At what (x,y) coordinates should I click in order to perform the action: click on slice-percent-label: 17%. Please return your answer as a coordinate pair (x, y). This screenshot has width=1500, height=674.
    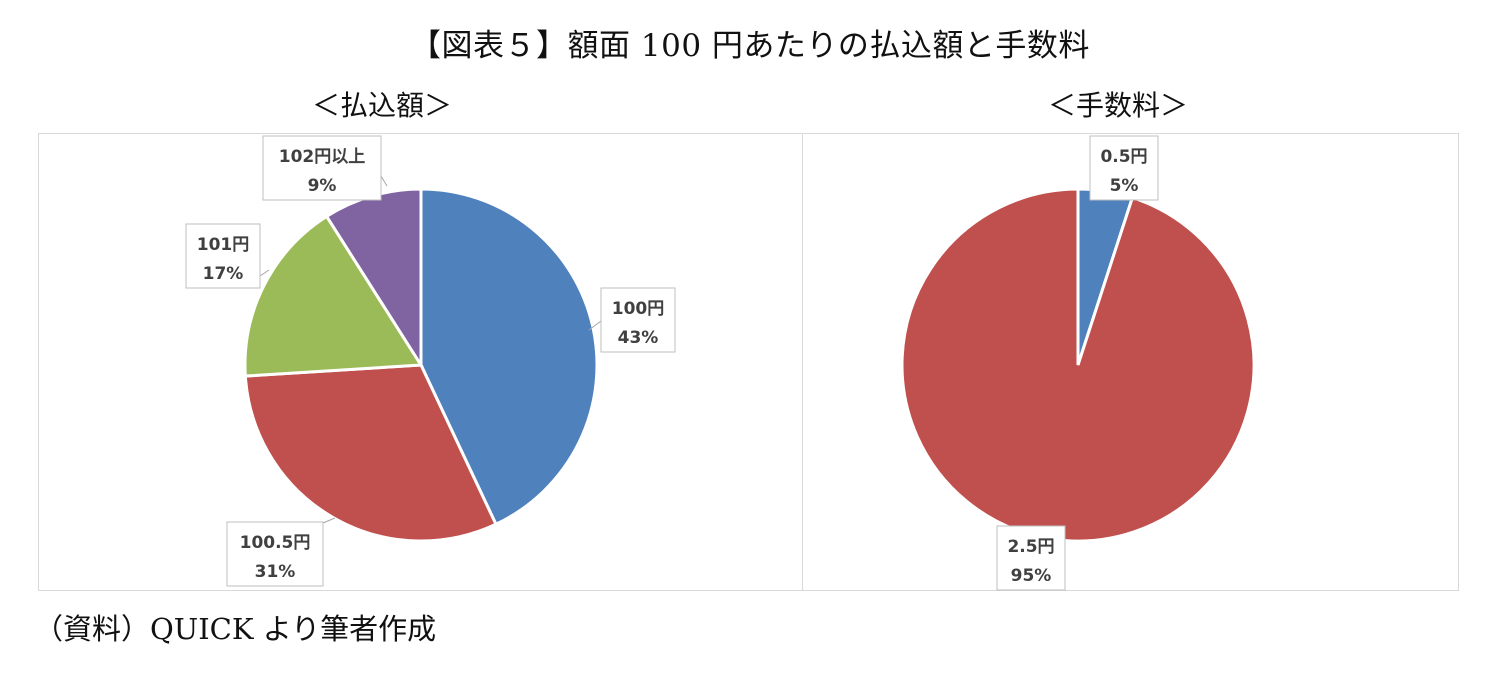
    Looking at the image, I should click on (223, 274).